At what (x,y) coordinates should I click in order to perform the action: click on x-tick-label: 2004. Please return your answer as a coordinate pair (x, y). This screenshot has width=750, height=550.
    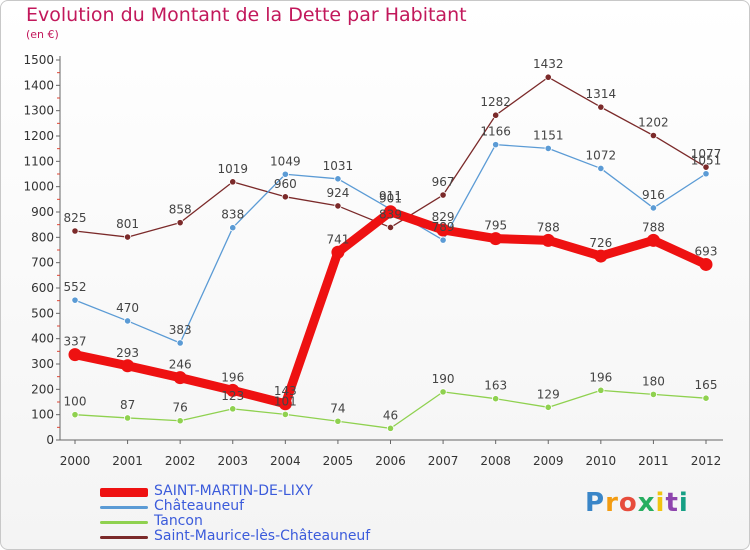
    Looking at the image, I should click on (285, 461).